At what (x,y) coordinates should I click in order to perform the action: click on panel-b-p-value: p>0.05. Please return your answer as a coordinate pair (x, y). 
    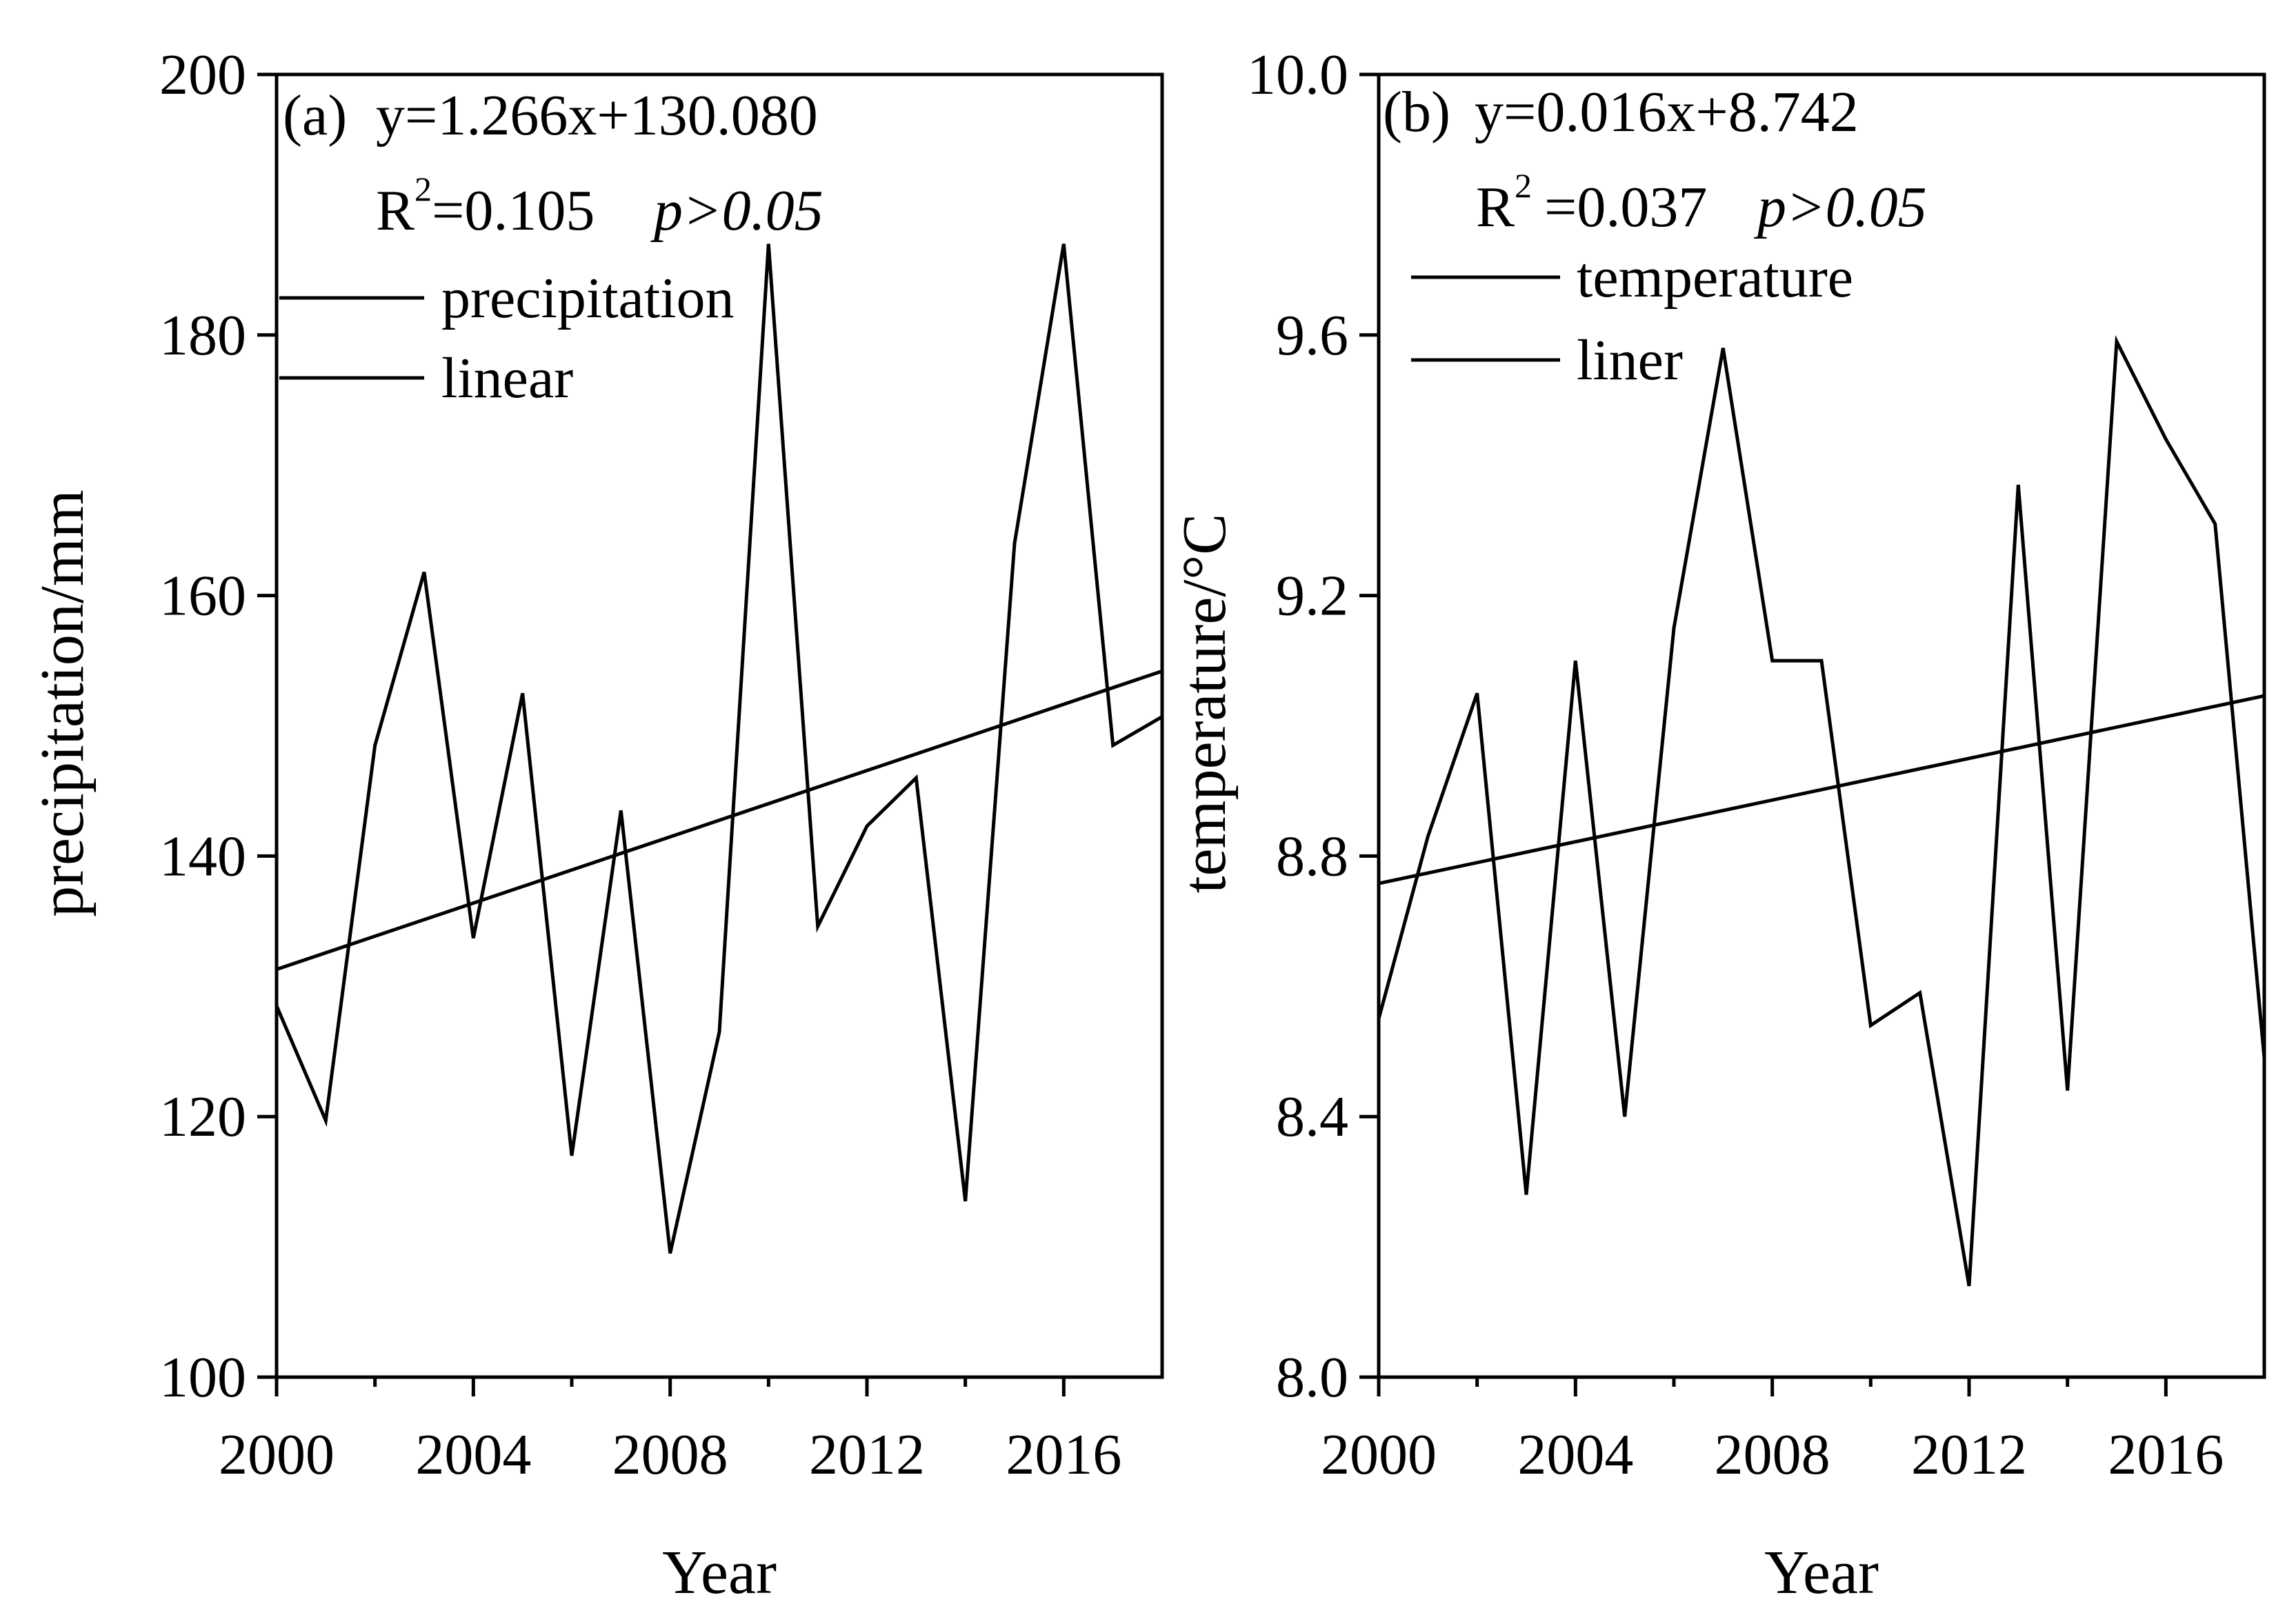
    Looking at the image, I should click on (1840, 207).